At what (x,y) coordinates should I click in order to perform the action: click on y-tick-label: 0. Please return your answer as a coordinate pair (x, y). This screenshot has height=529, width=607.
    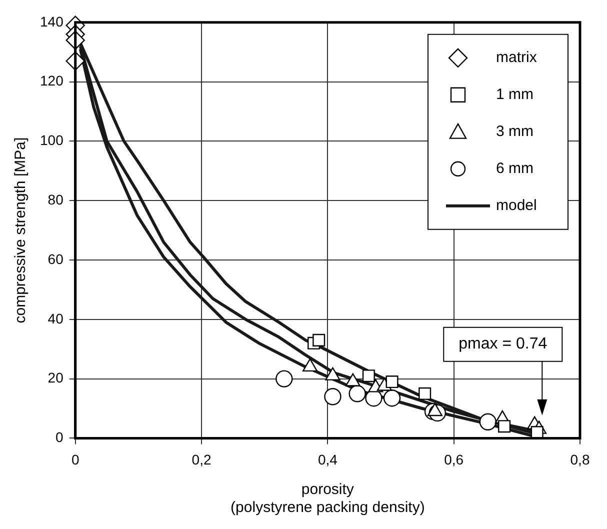
    Looking at the image, I should click on (60, 437).